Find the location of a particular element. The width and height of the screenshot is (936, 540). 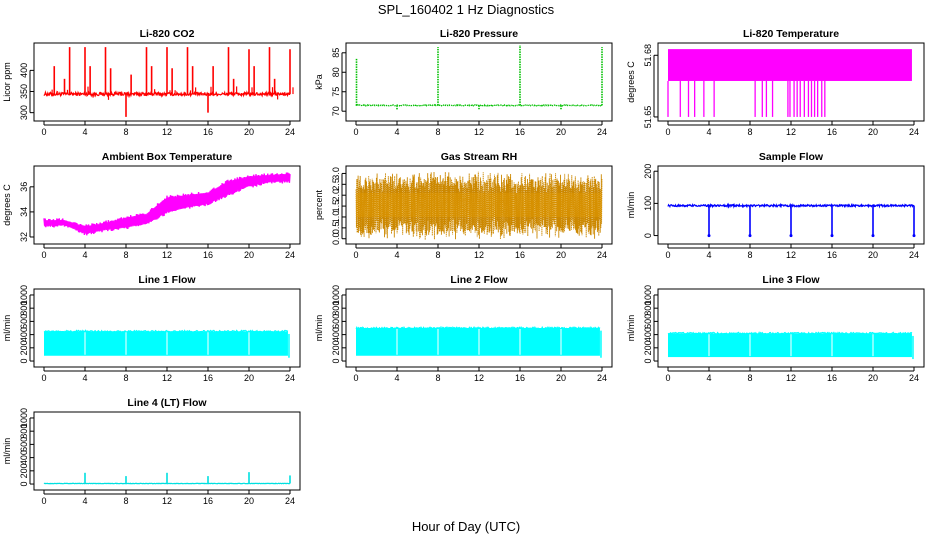

panel-title: Line 3 Flow is located at coordinates (791, 280).